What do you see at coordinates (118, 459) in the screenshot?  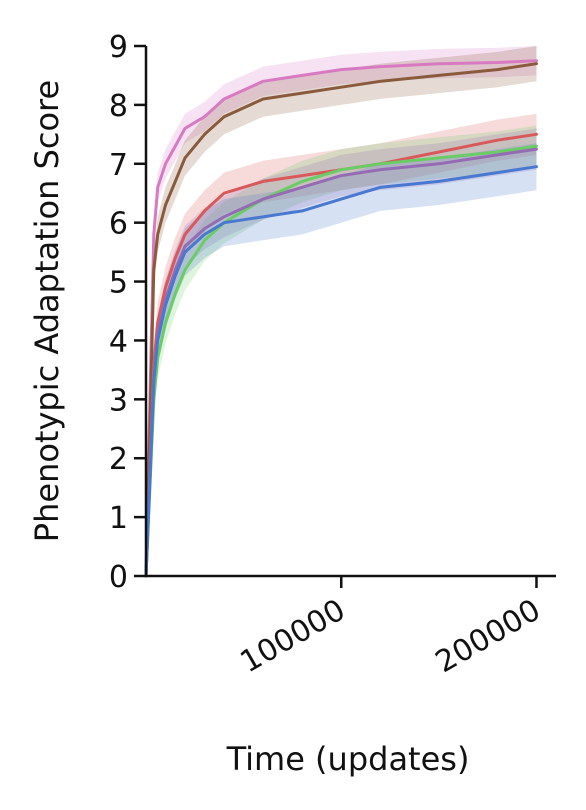 I see `y-tick-label: 2` at bounding box center [118, 459].